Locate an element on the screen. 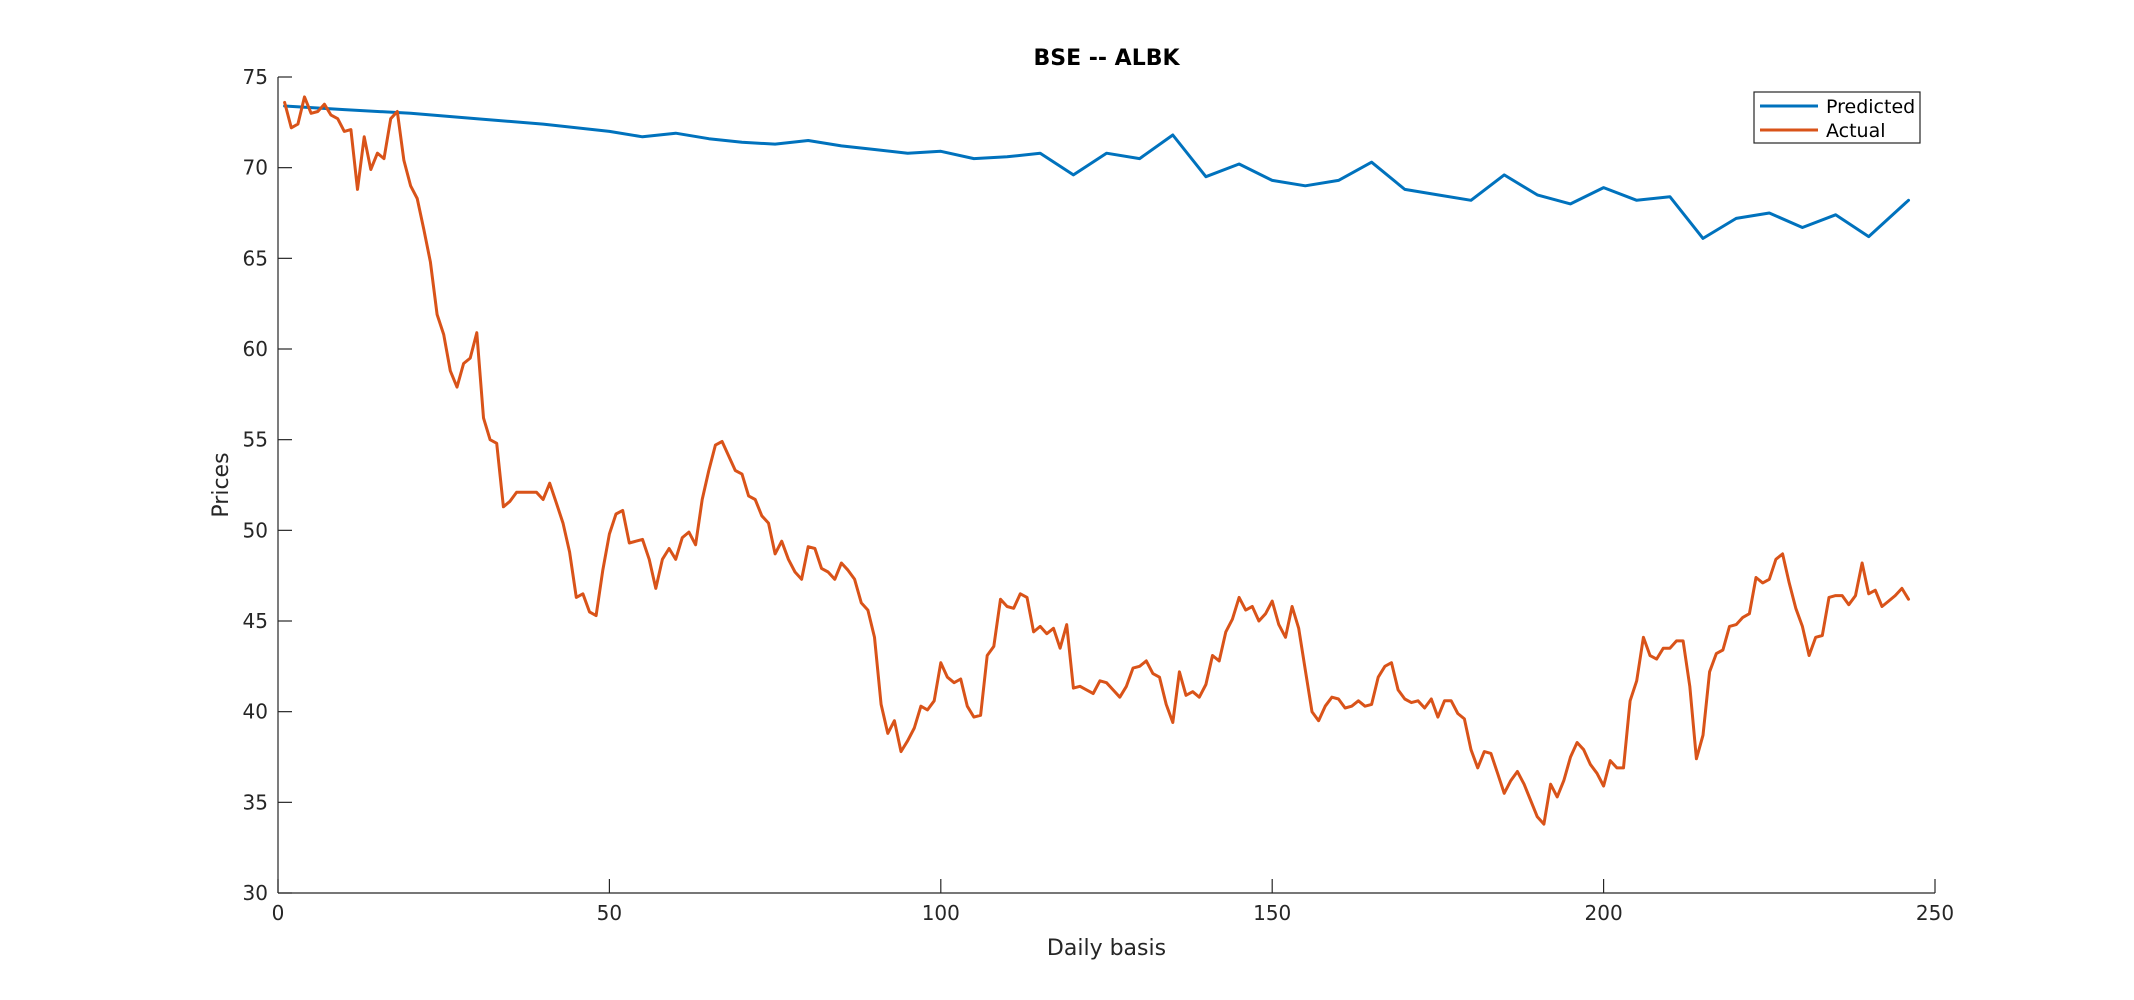 Image resolution: width=2134 pixels, height=1000 pixels. y-tick-label: 75 is located at coordinates (255, 77).